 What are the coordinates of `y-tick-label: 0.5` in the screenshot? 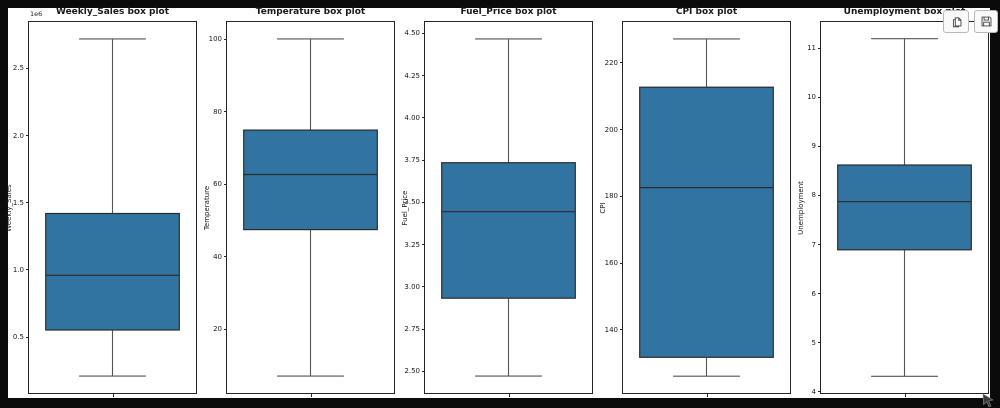 It's located at (18, 337).